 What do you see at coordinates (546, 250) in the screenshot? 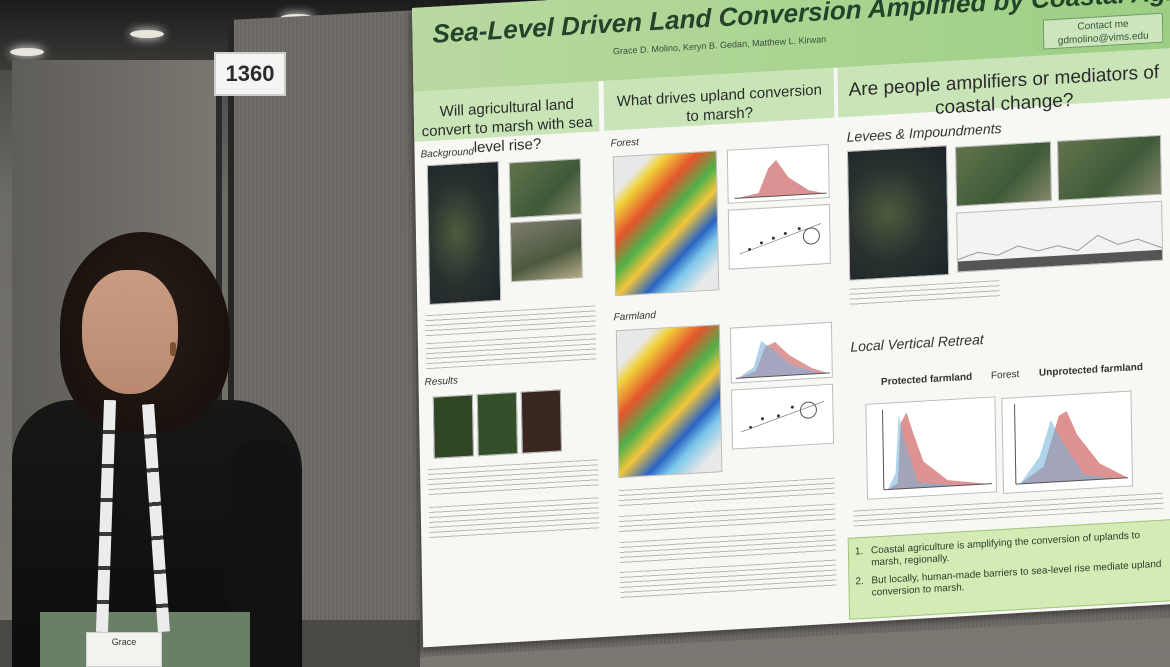
I see `field-photo-figure` at bounding box center [546, 250].